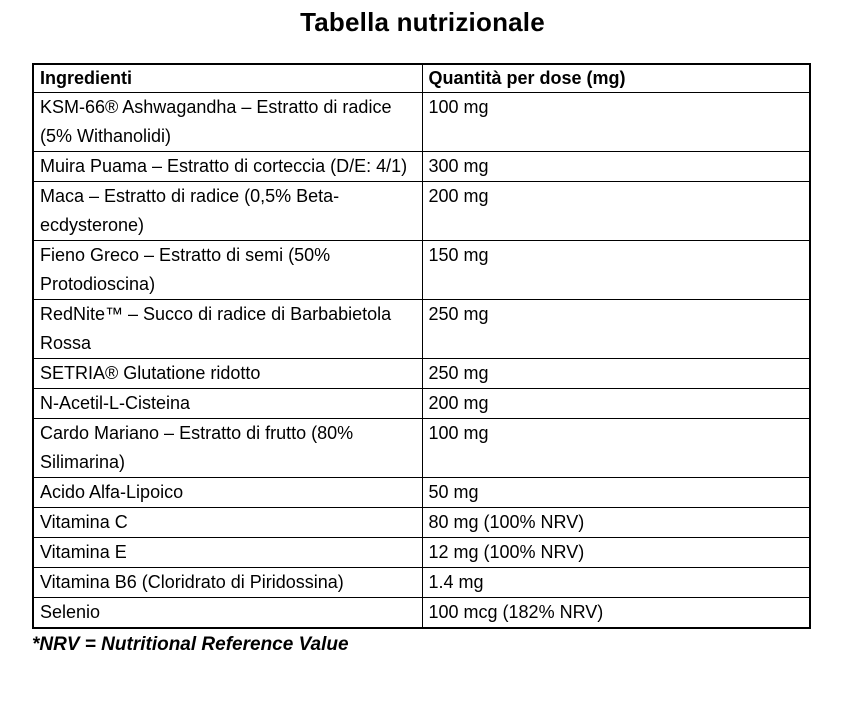 The image size is (845, 707). I want to click on table-row: Acido Alfa-Lipoico 50 mg, so click(421, 492).